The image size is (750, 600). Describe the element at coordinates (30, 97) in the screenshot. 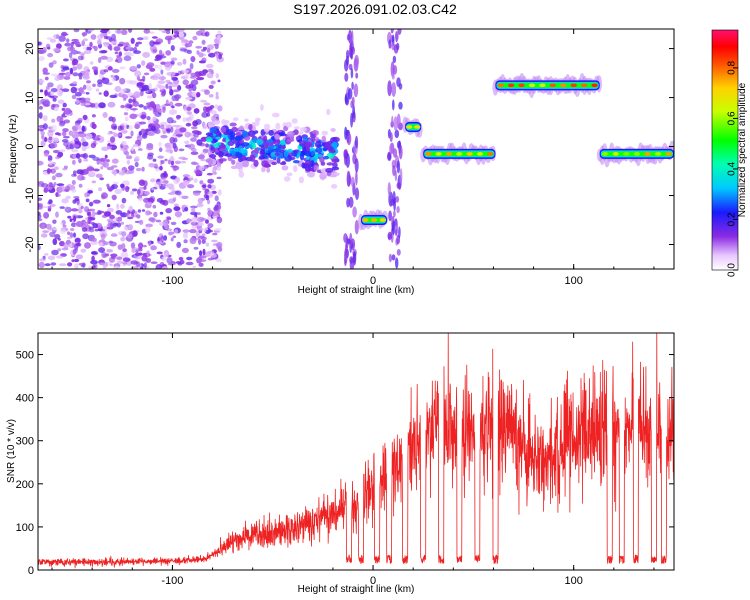

I see `y-tick-label: 10` at that location.